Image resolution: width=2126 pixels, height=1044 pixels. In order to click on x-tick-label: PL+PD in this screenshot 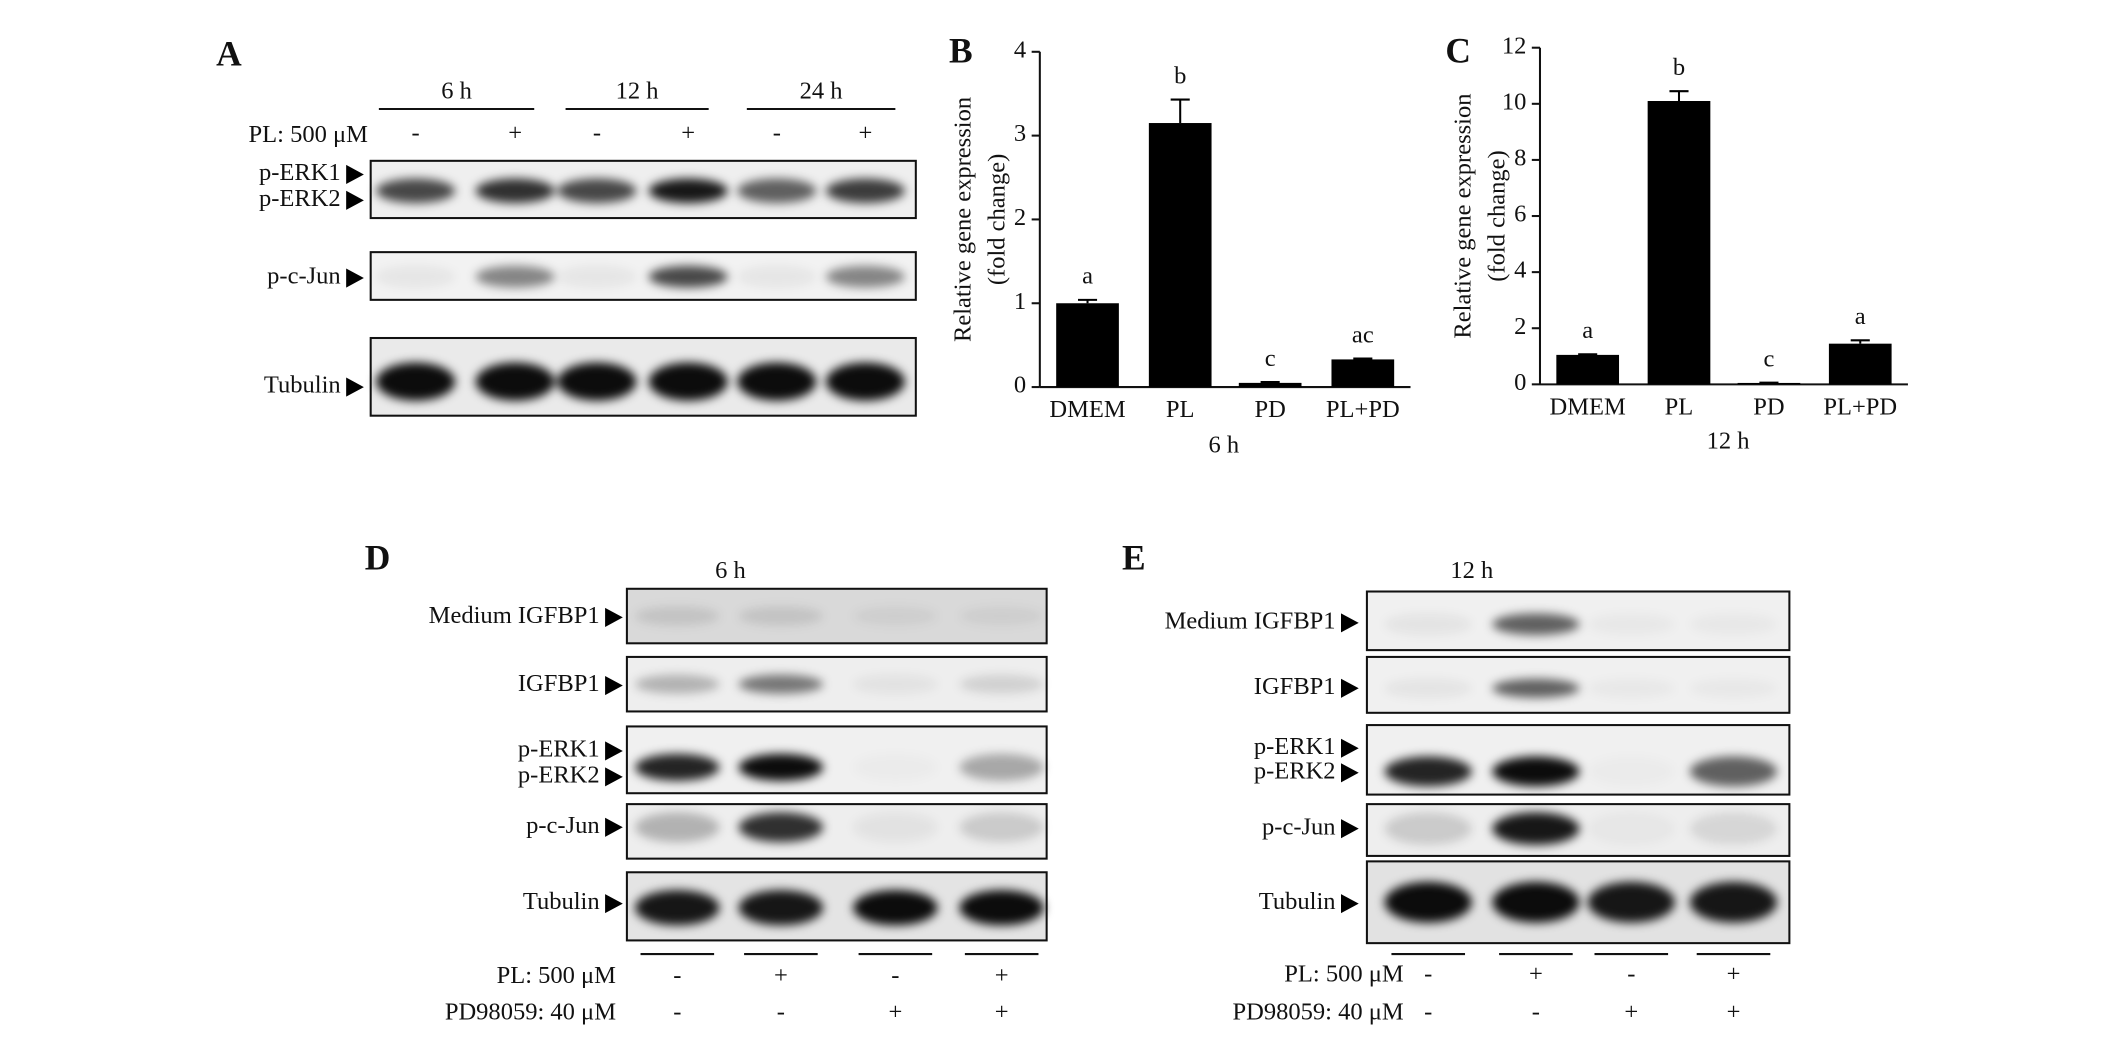, I will do `click(1860, 407)`.